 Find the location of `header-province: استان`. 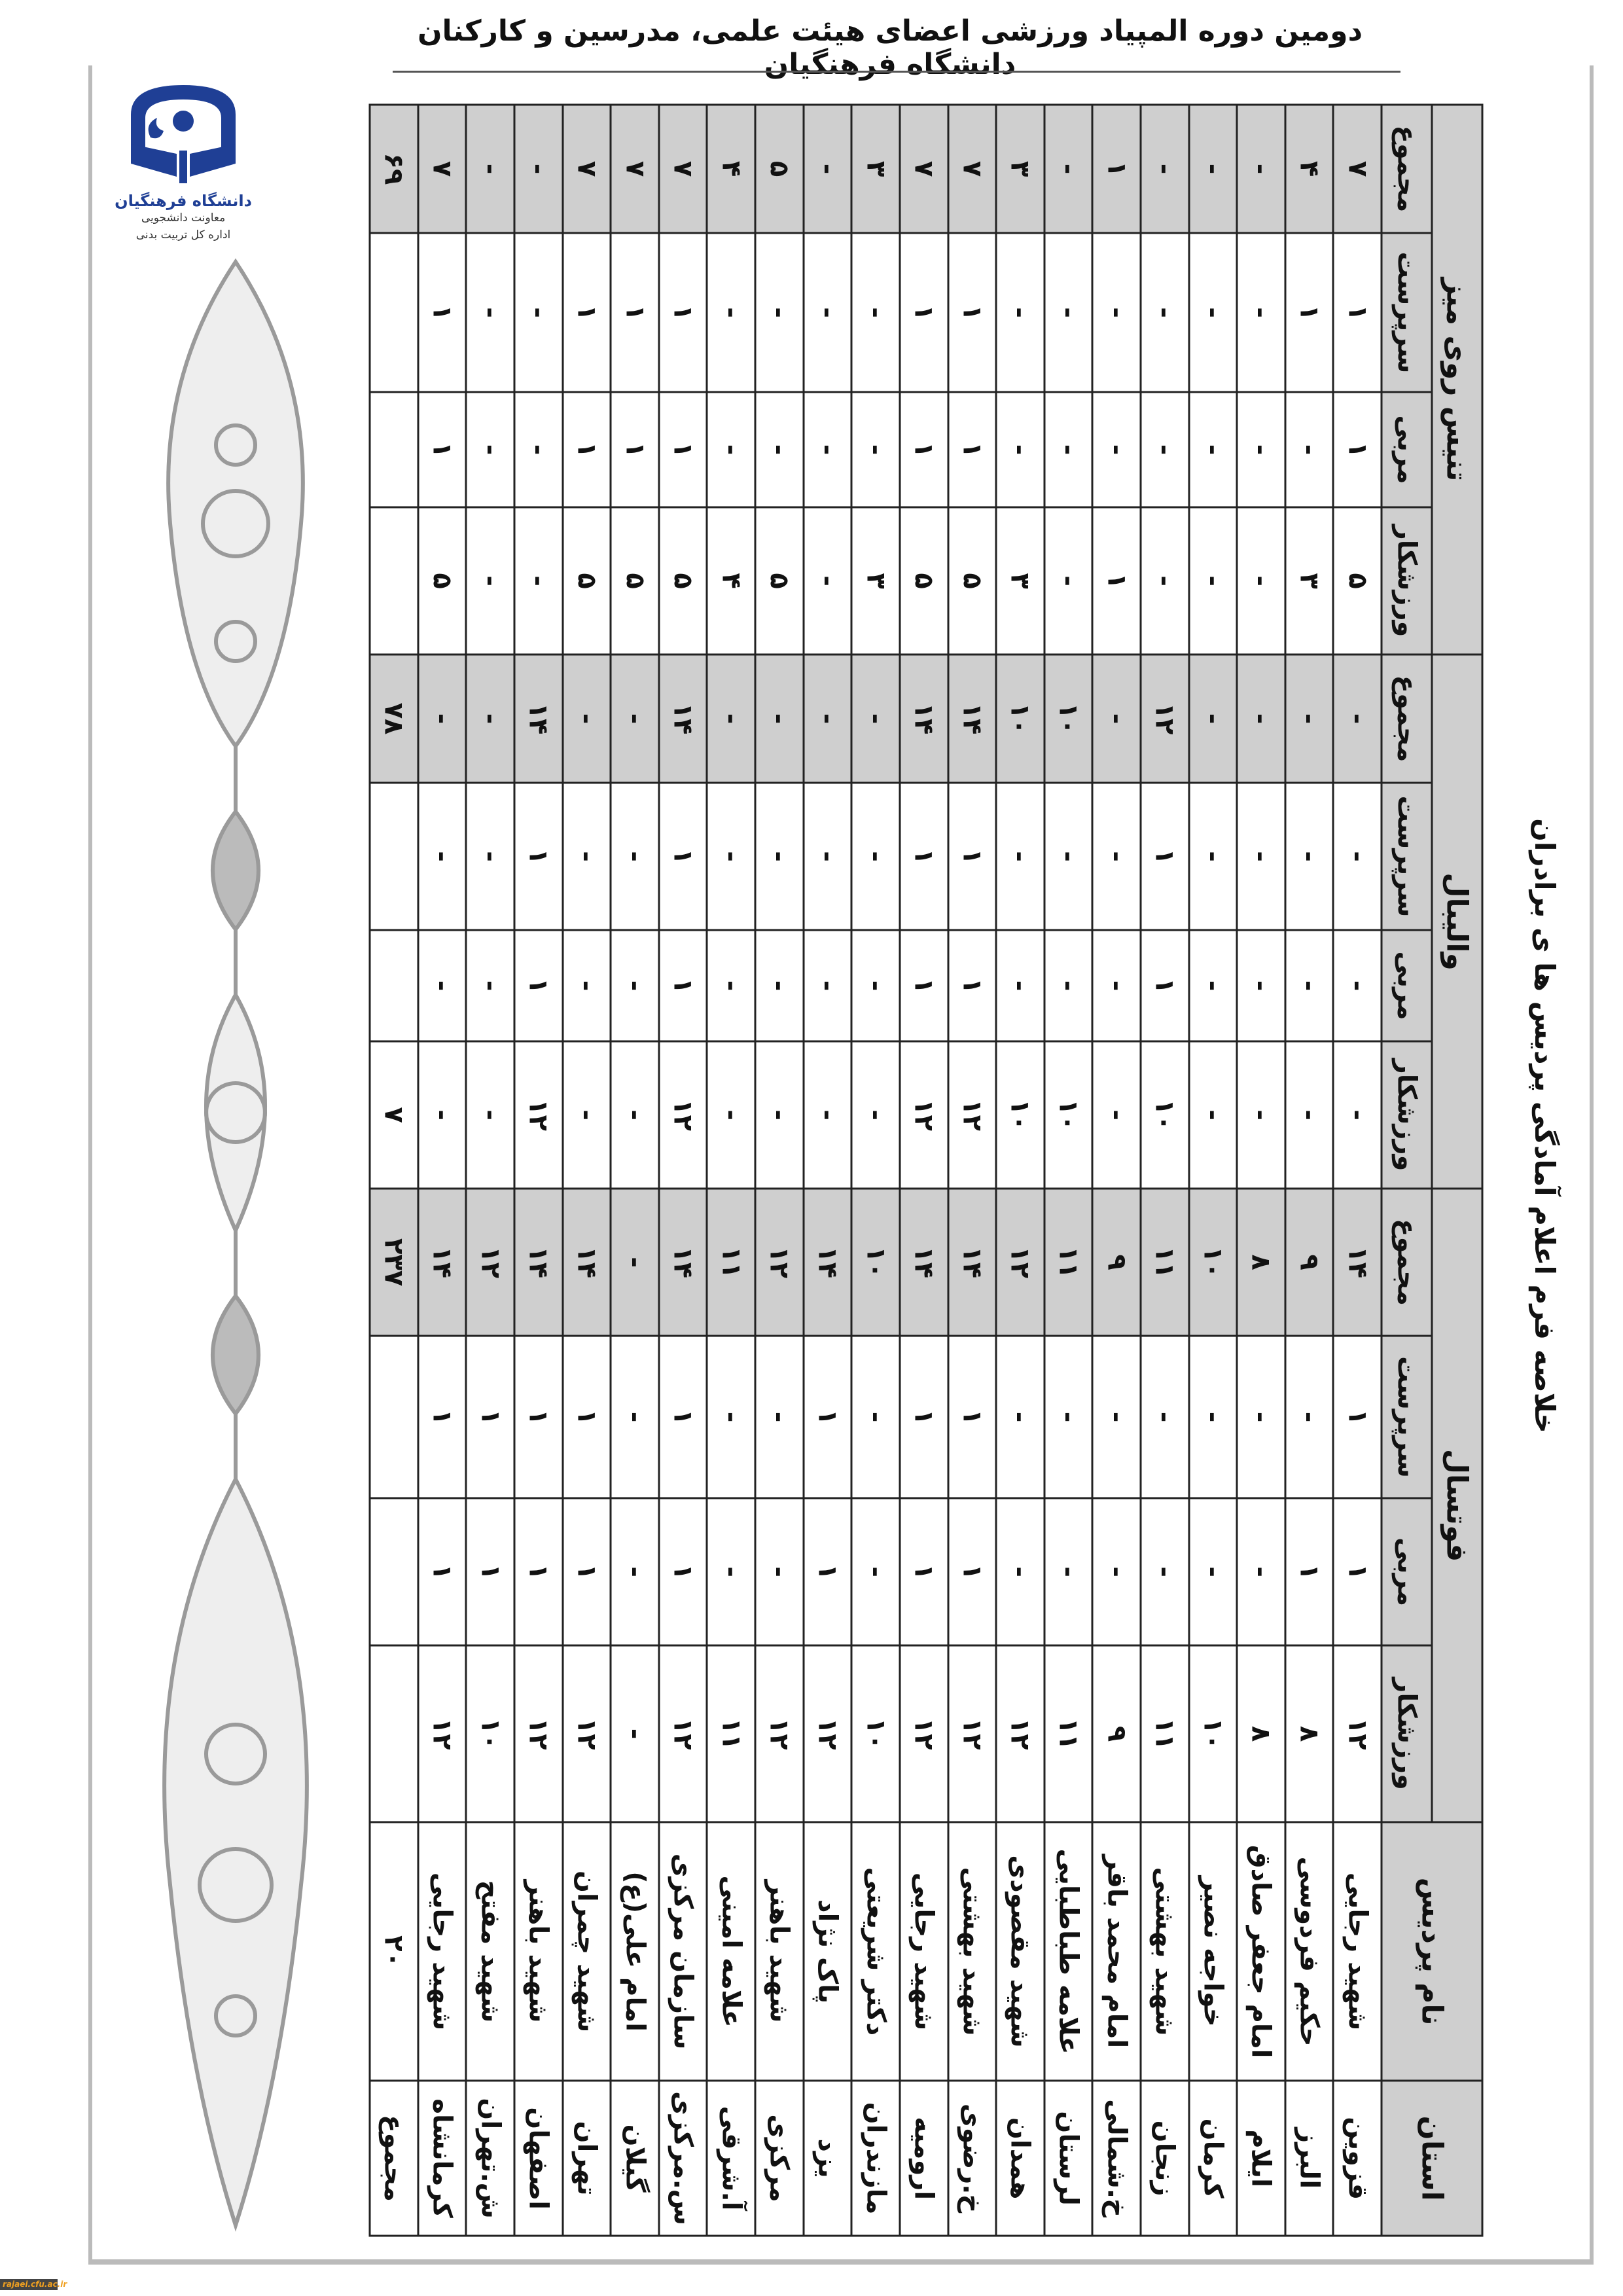

header-province: استان is located at coordinates (1432, 2158).